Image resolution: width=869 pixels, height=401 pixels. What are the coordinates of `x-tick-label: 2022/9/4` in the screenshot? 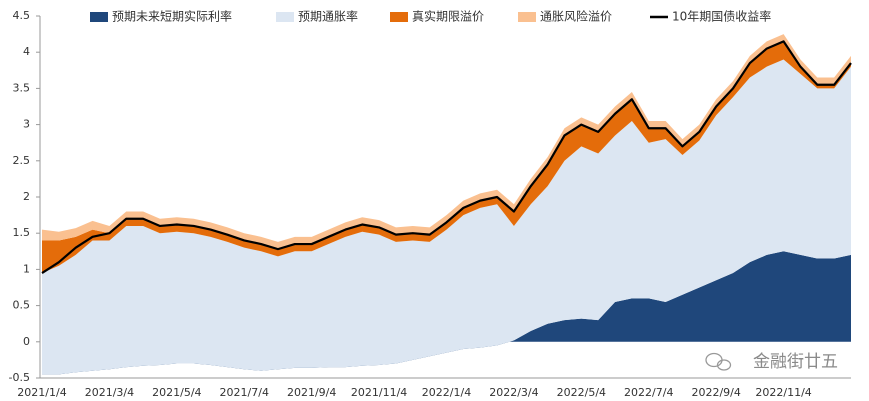 It's located at (715, 392).